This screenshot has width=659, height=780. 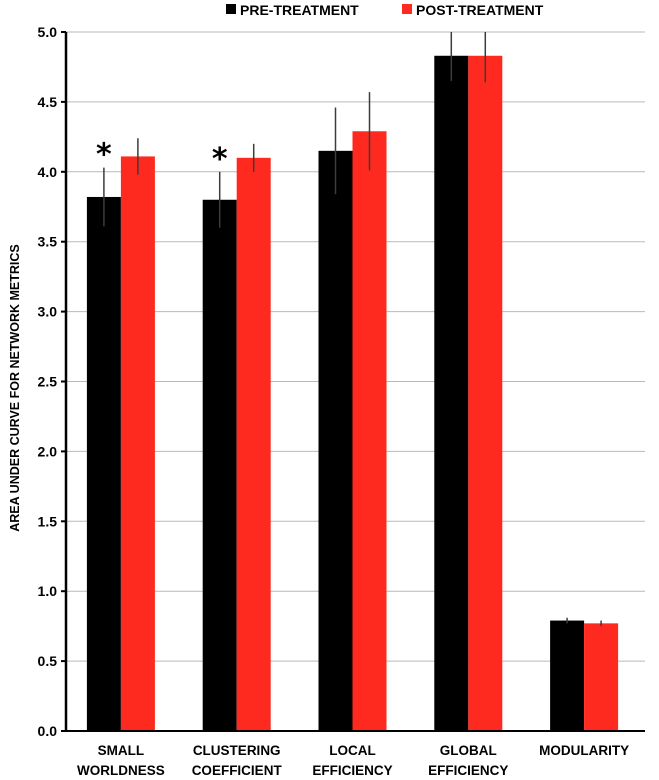 I want to click on x-category-label: CLUSTERING, so click(x=237, y=750).